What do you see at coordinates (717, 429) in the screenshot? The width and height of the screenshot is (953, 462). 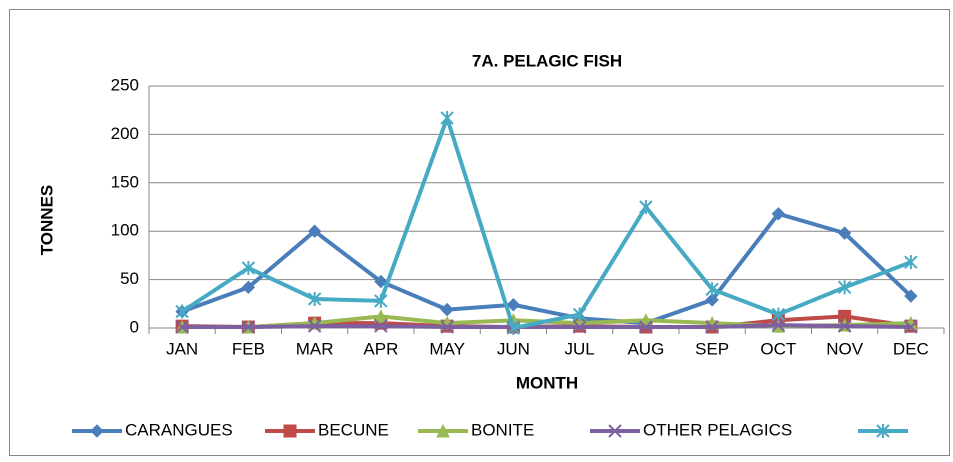 I see `legend-label: OTHER PELAGICS` at bounding box center [717, 429].